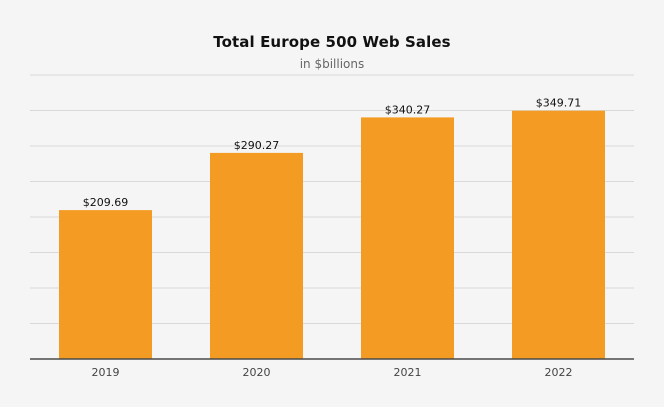 Image resolution: width=664 pixels, height=407 pixels. Describe the element at coordinates (408, 109) in the screenshot. I see `data-label-2021: $340.27` at that location.